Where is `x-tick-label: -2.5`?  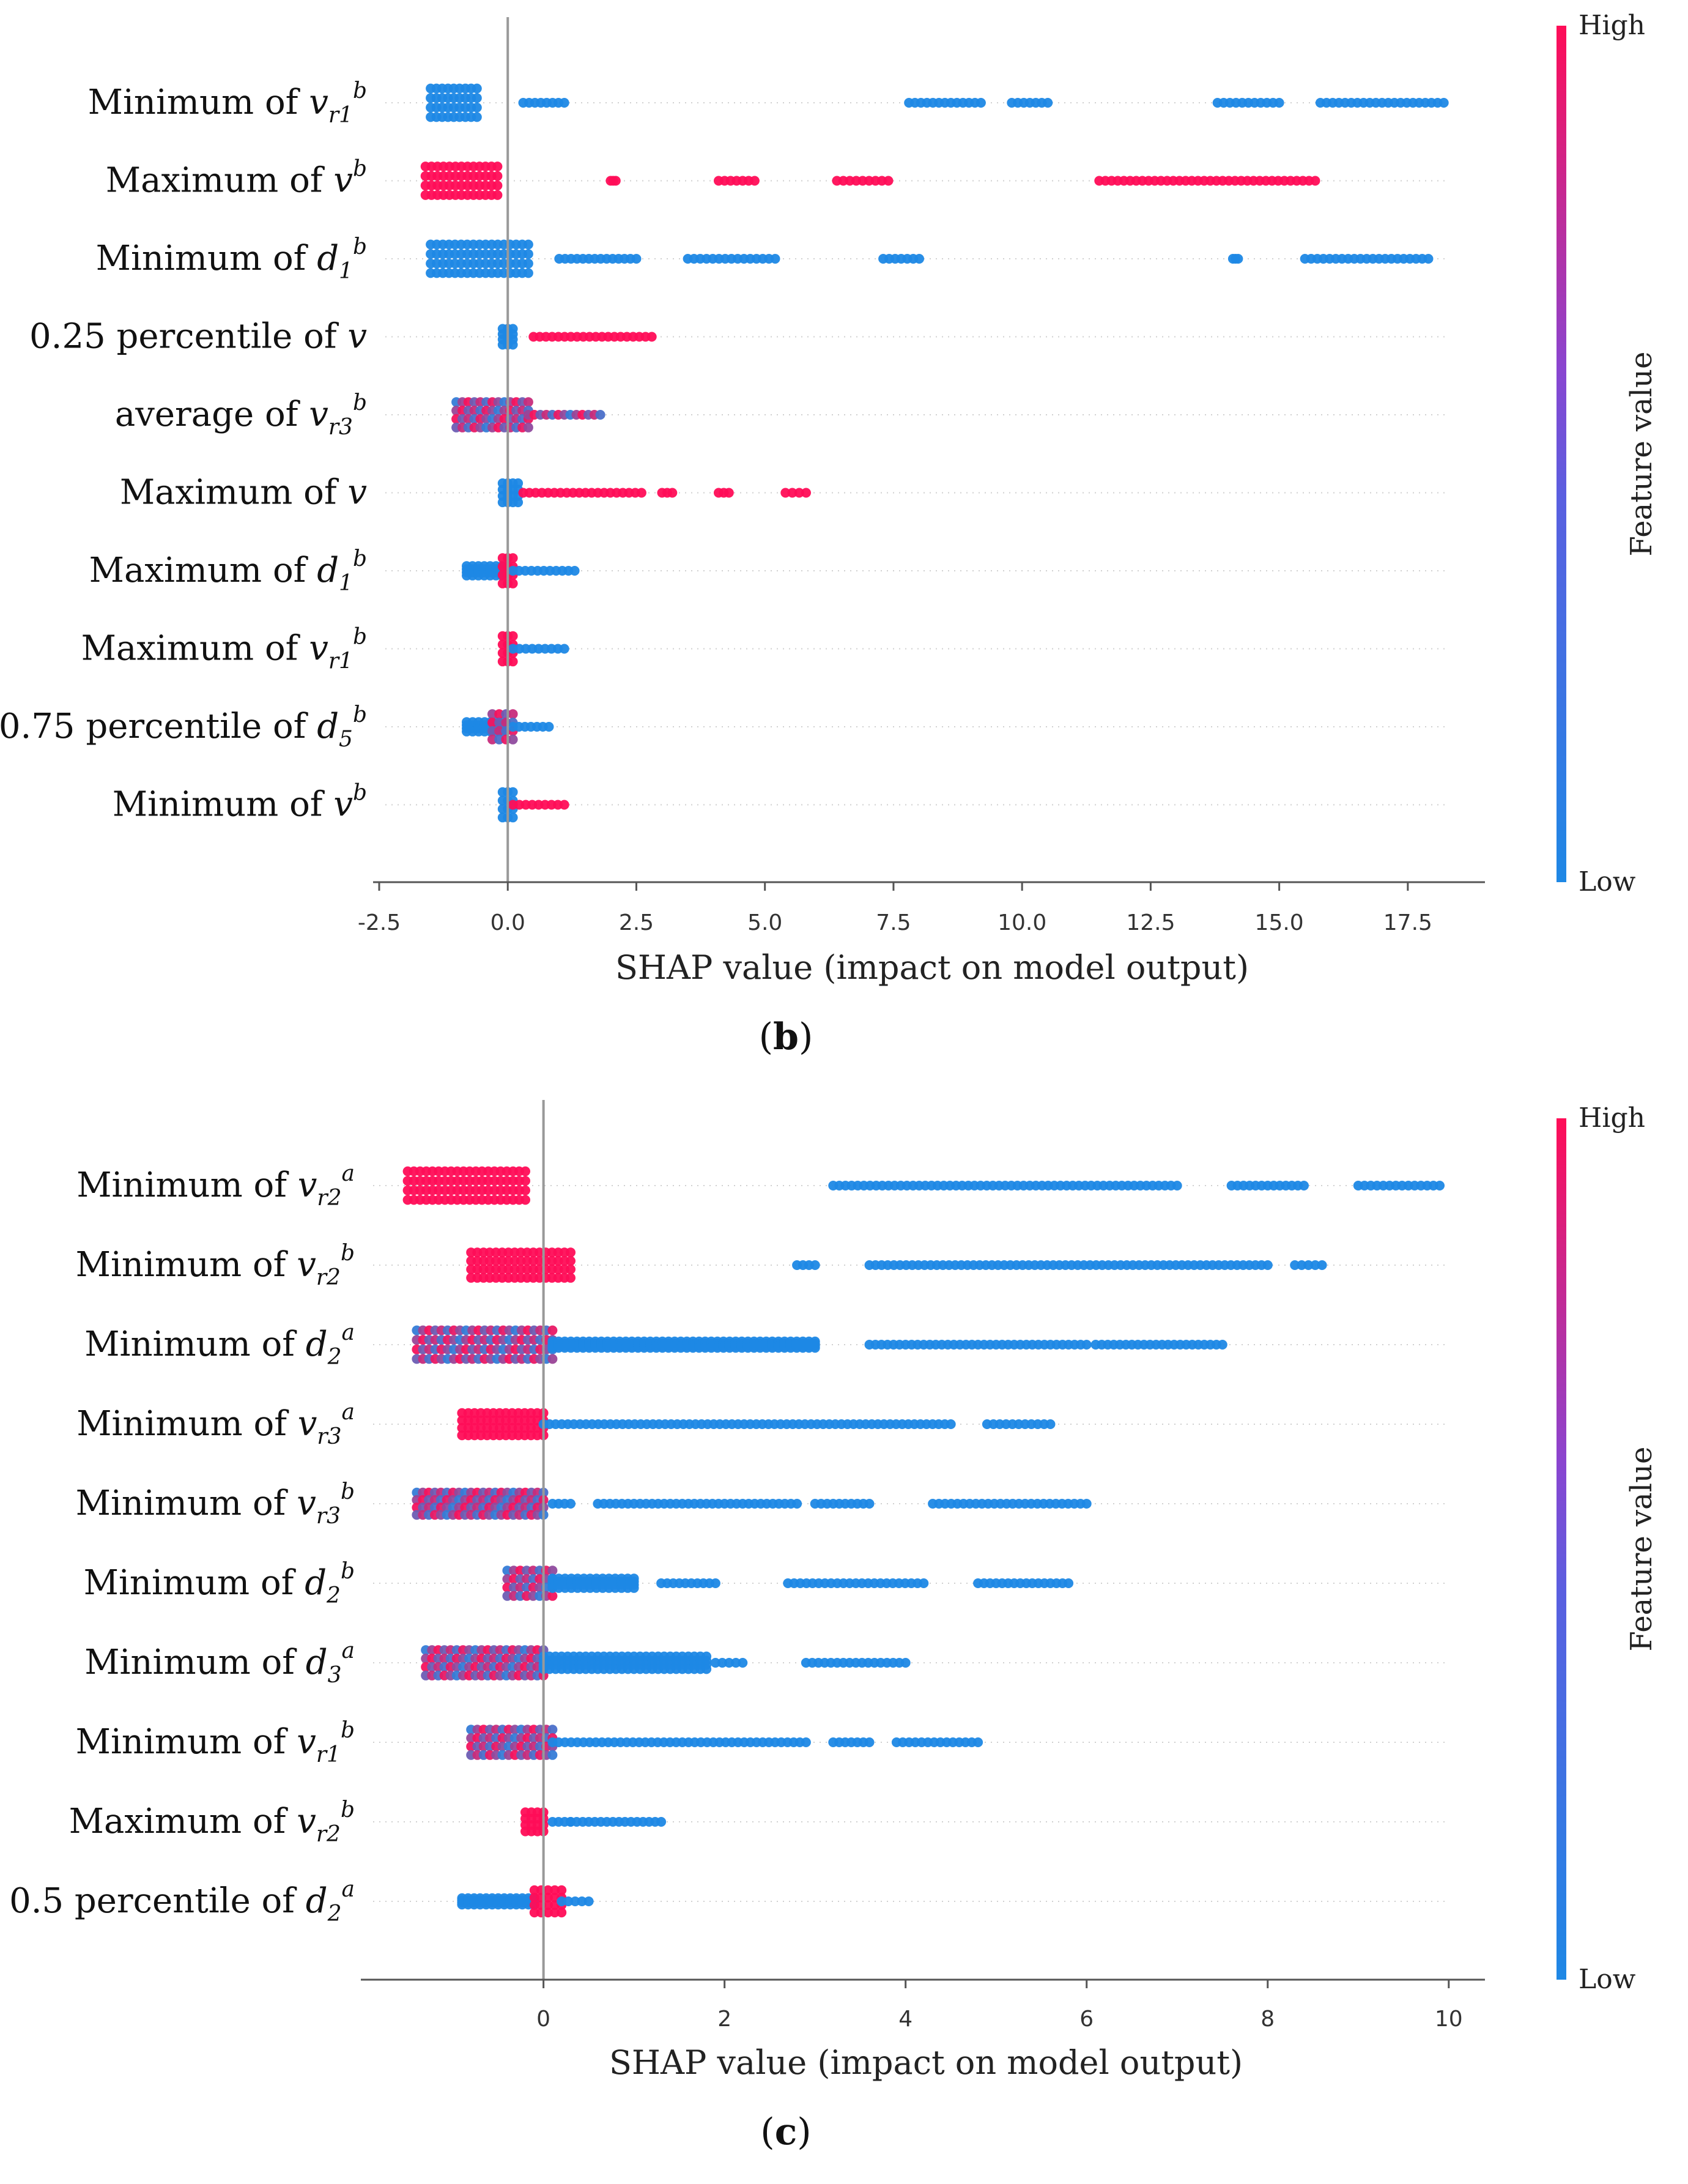
x-tick-label: -2.5 is located at coordinates (379, 923).